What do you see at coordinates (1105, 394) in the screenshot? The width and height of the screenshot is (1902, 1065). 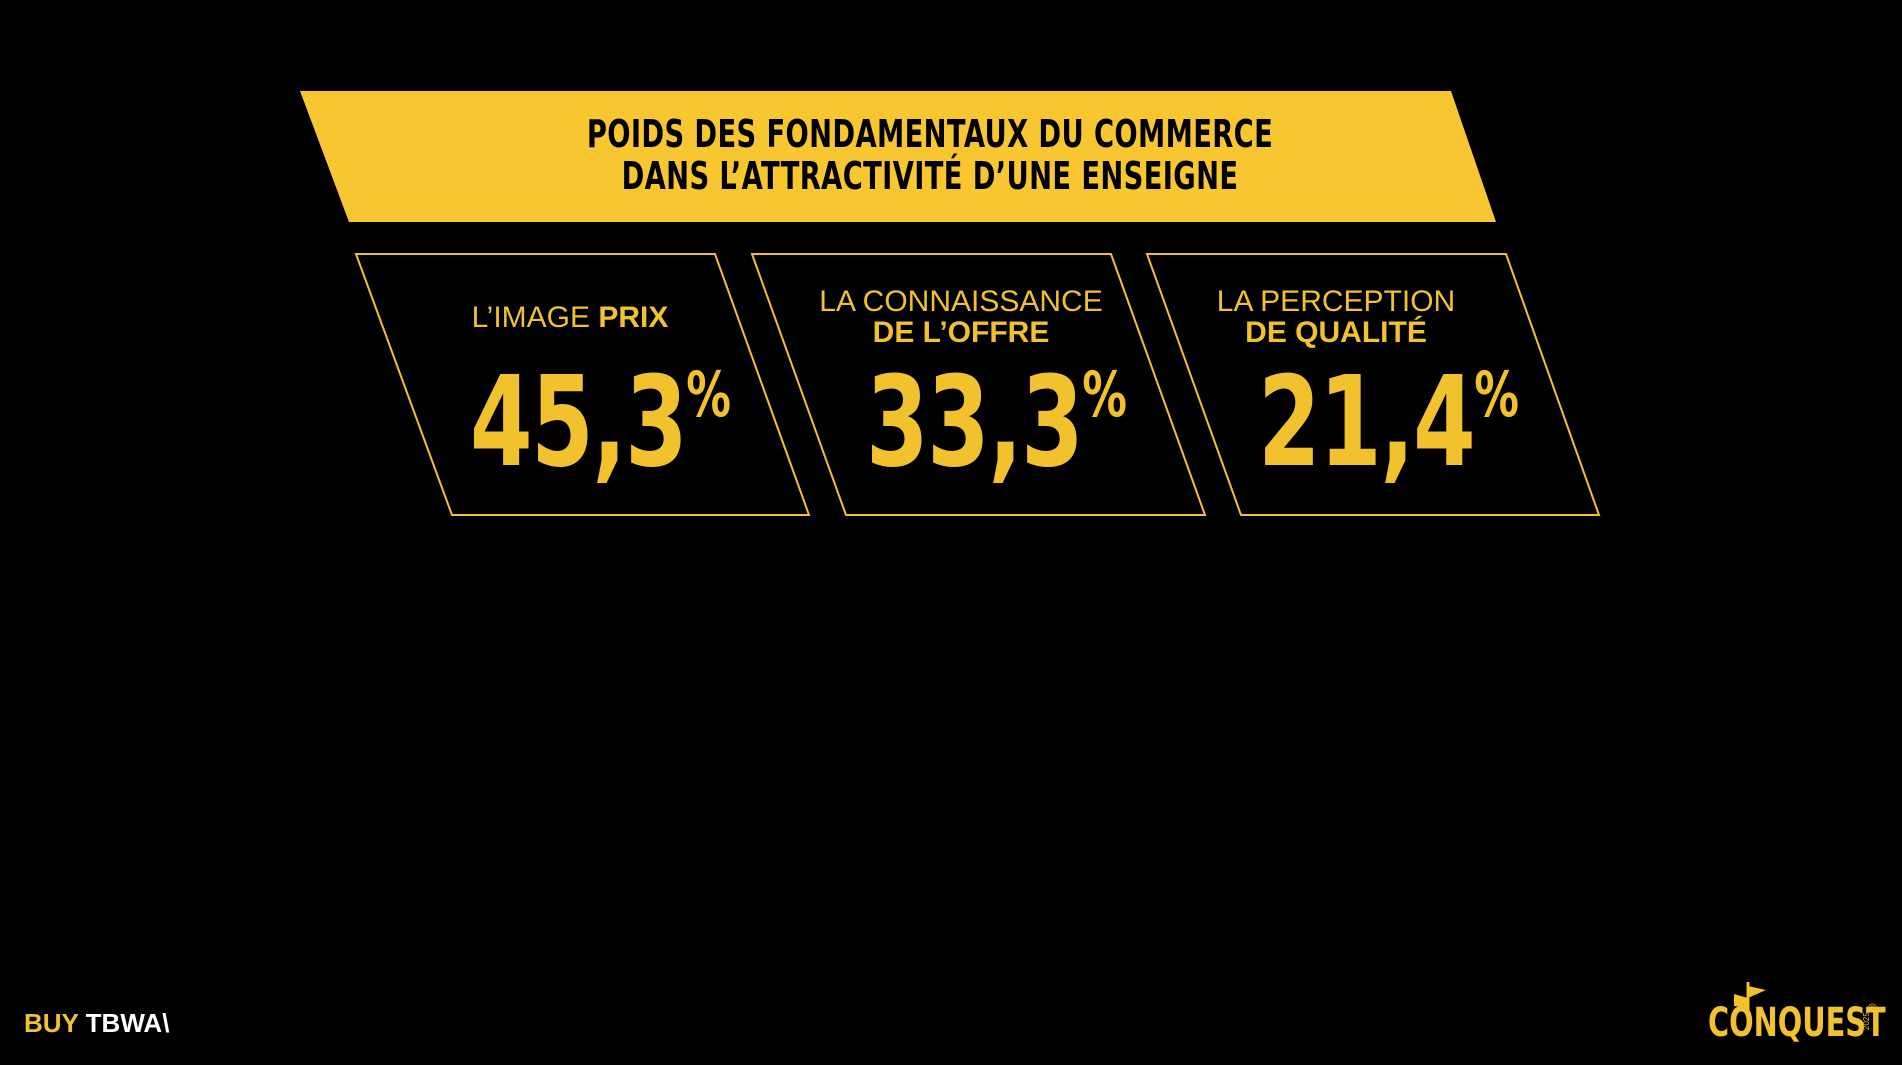 I see `card-value-offer-unit: %` at bounding box center [1105, 394].